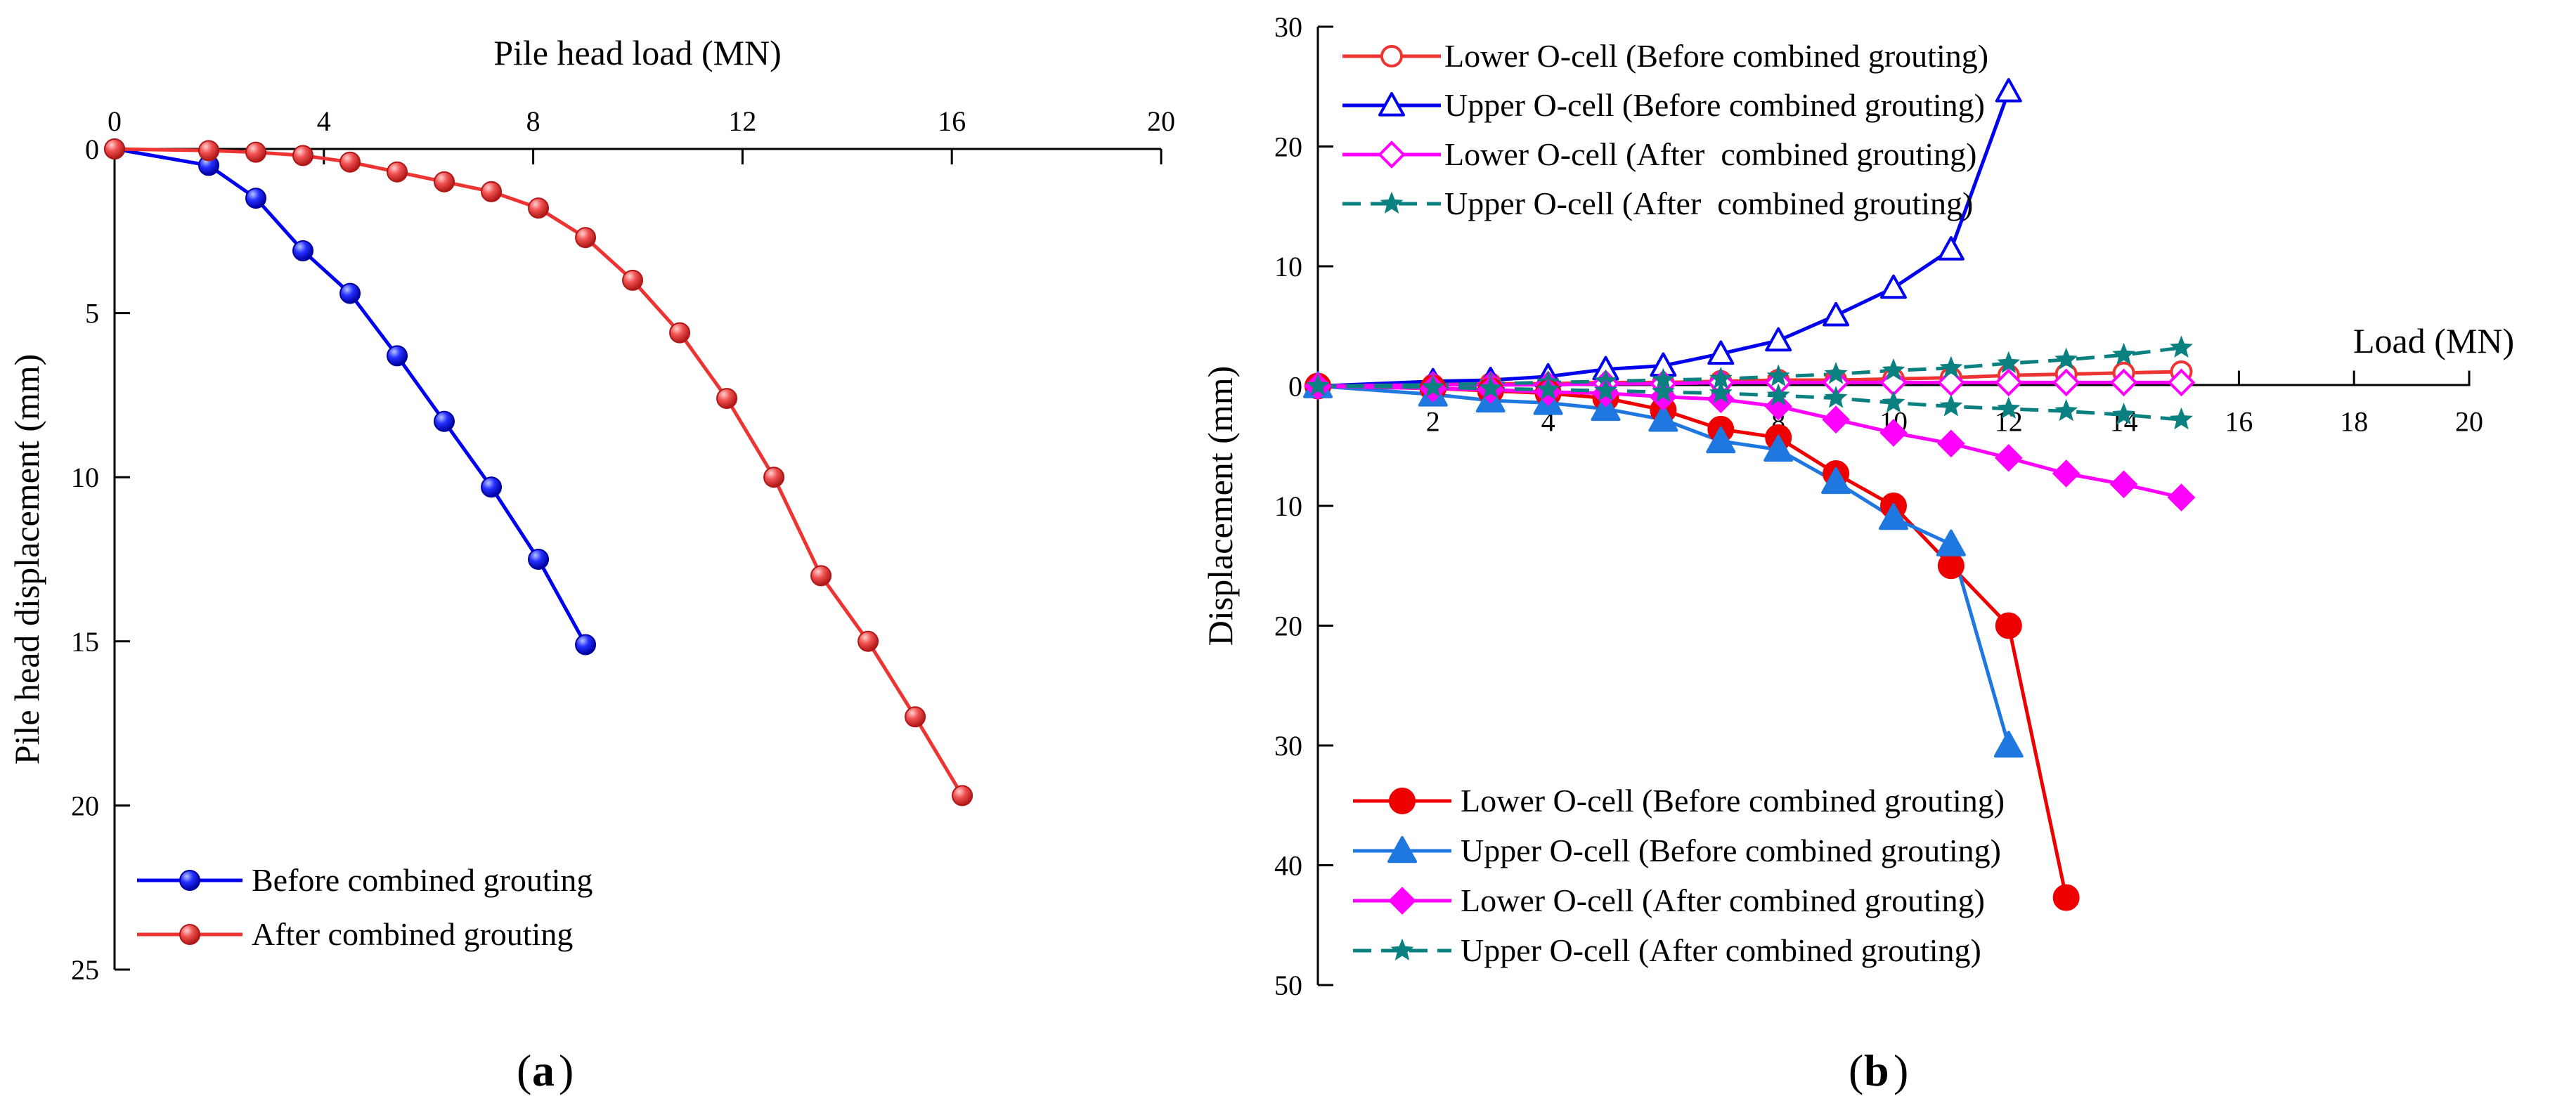 The width and height of the screenshot is (2576, 1108). Describe the element at coordinates (1161, 121) in the screenshot. I see `panel-a-x-tick-label: 20` at that location.